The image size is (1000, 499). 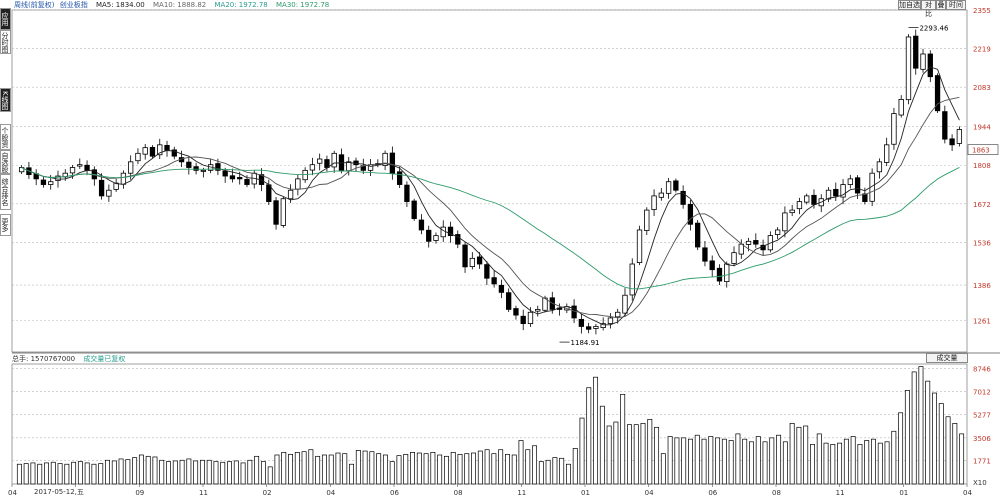 I want to click on price-tick-label: 1672, so click(x=982, y=205).